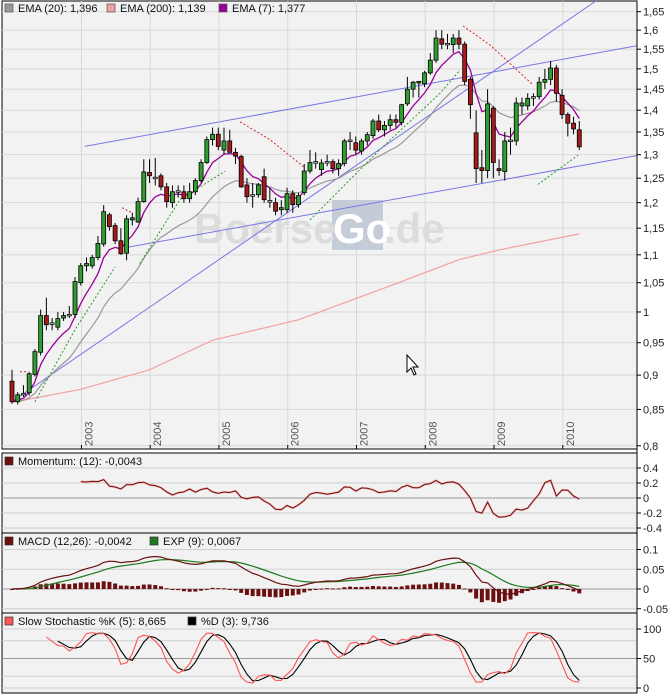  What do you see at coordinates (75, 334) in the screenshot?
I see `trailing-stop-long` at bounding box center [75, 334].